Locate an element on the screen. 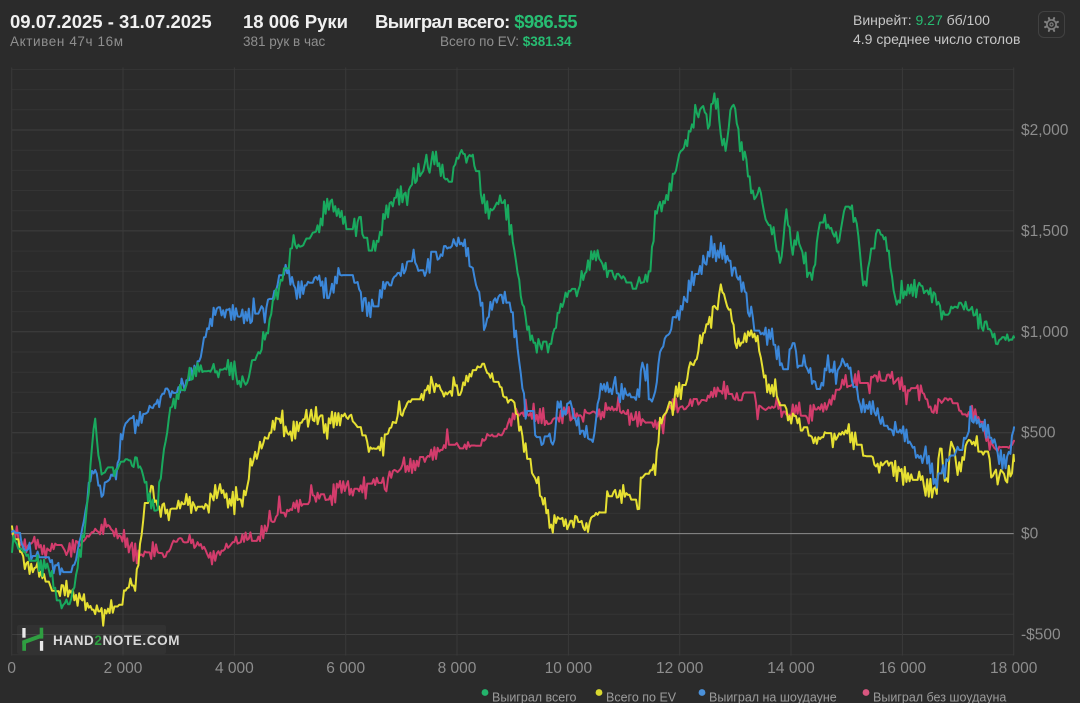  svg-text: $0 is located at coordinates (1030, 534).